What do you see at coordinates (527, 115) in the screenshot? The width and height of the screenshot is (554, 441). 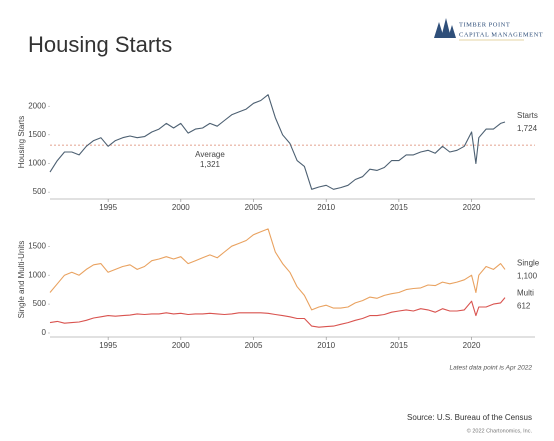 I see `legend-label: Starts` at bounding box center [527, 115].